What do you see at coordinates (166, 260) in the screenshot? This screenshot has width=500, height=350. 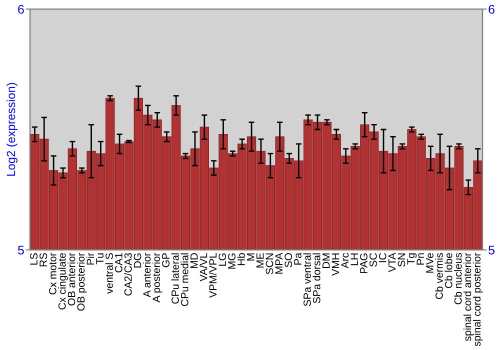 I see `x-tick-label: GP` at bounding box center [166, 260].